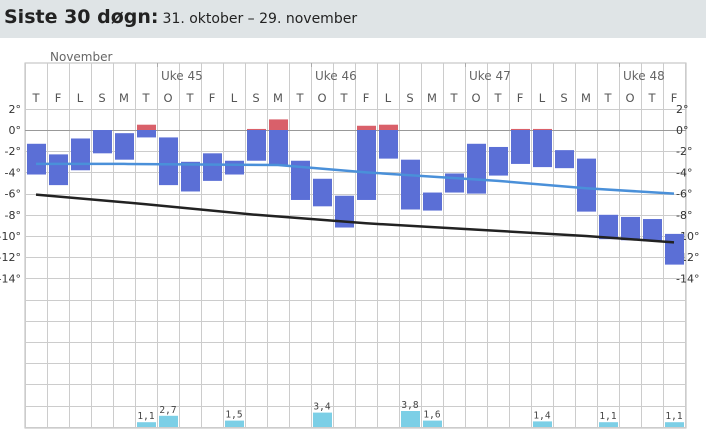  I want to click on normal-temperature-line, so click(355, 218).